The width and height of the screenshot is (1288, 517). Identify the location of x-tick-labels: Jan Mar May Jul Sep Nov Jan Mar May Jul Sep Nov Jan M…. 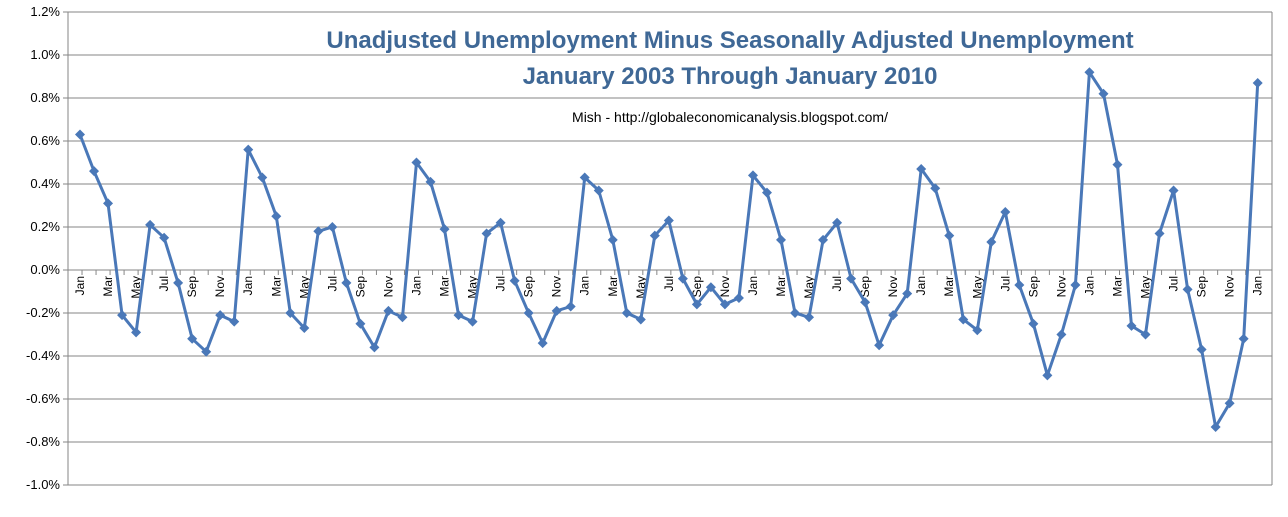
(669, 287).